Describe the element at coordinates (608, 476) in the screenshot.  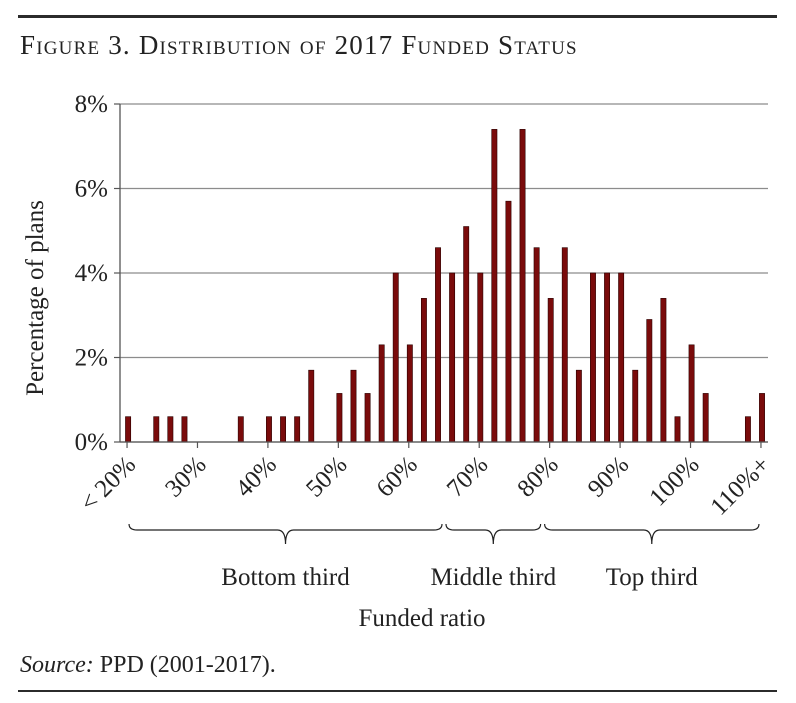
I see `x-tick-label: 90%` at that location.